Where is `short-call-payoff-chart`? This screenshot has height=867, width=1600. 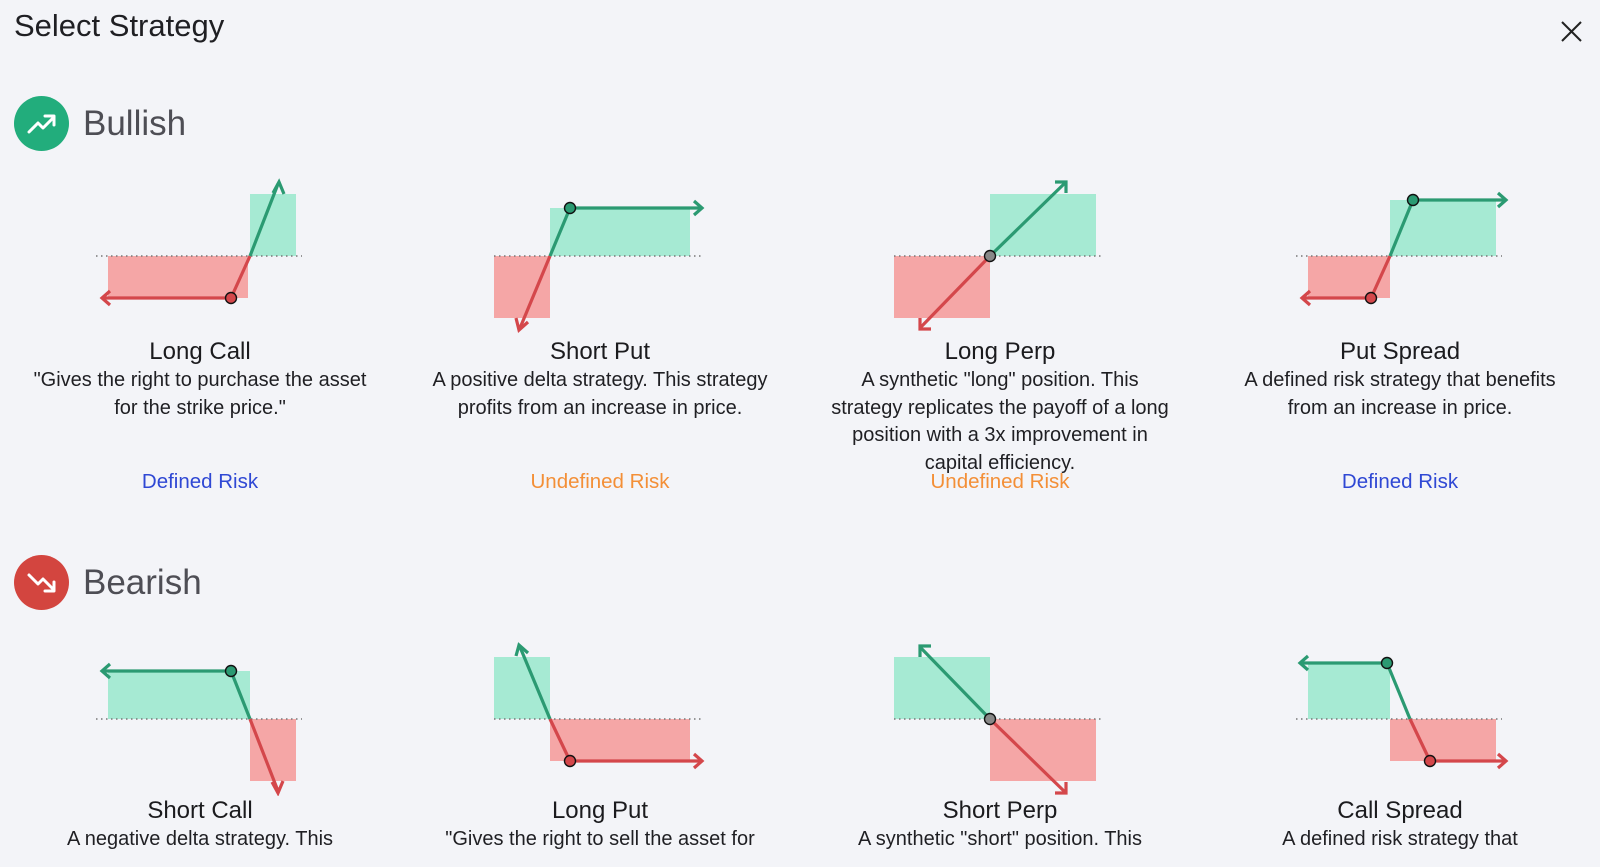 short-call-payoff-chart is located at coordinates (199, 729).